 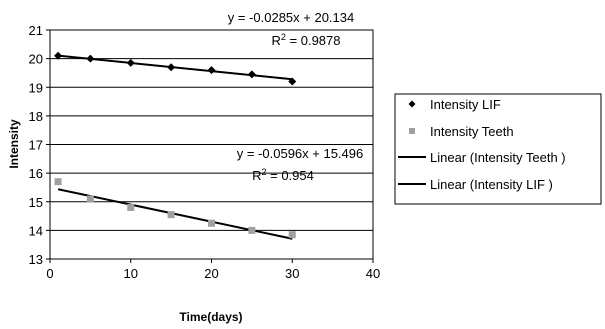 What do you see at coordinates (491, 184) in the screenshot?
I see `legend-label: Linear (Intensity LIF )` at bounding box center [491, 184].